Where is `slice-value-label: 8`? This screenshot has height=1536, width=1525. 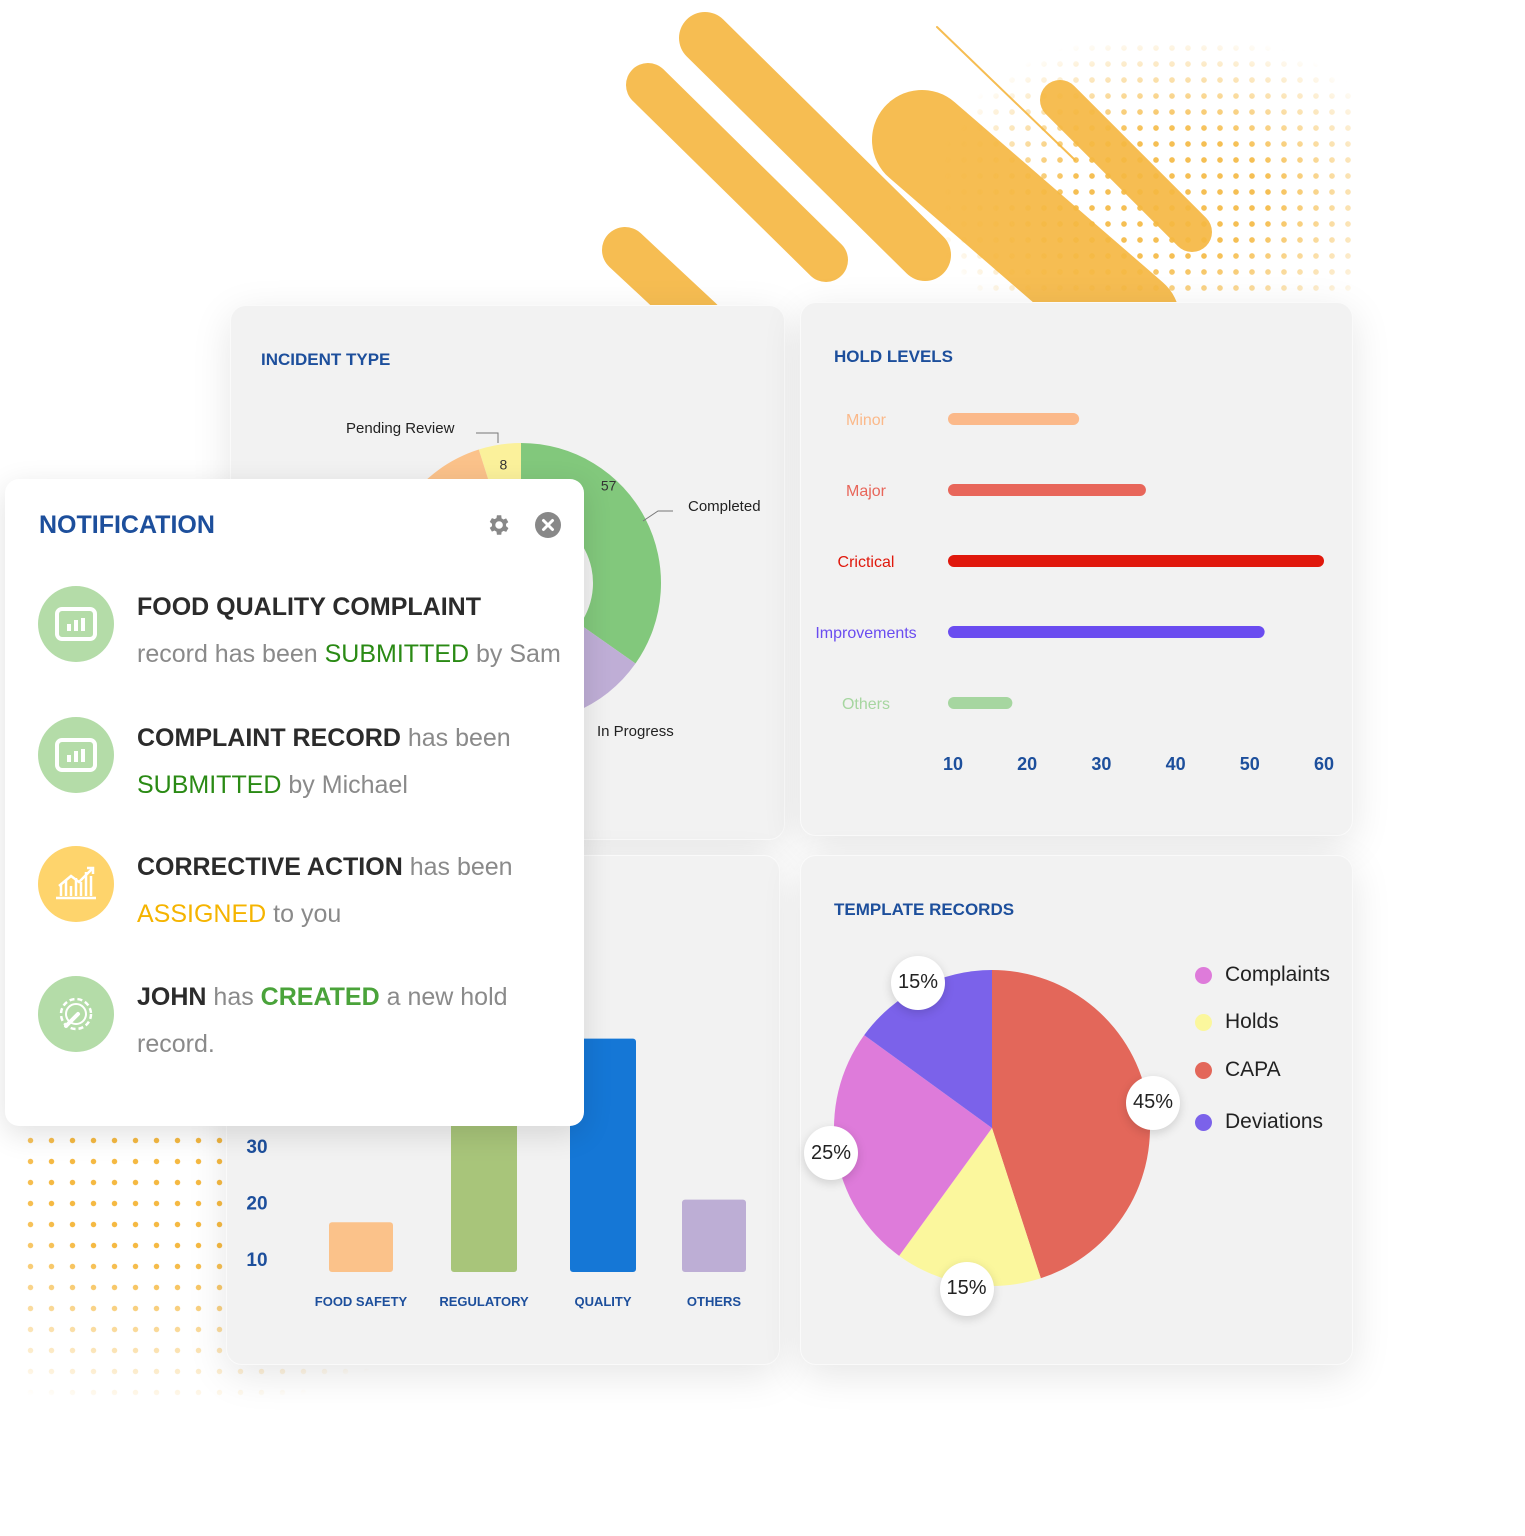 slice-value-label: 8 is located at coordinates (504, 464).